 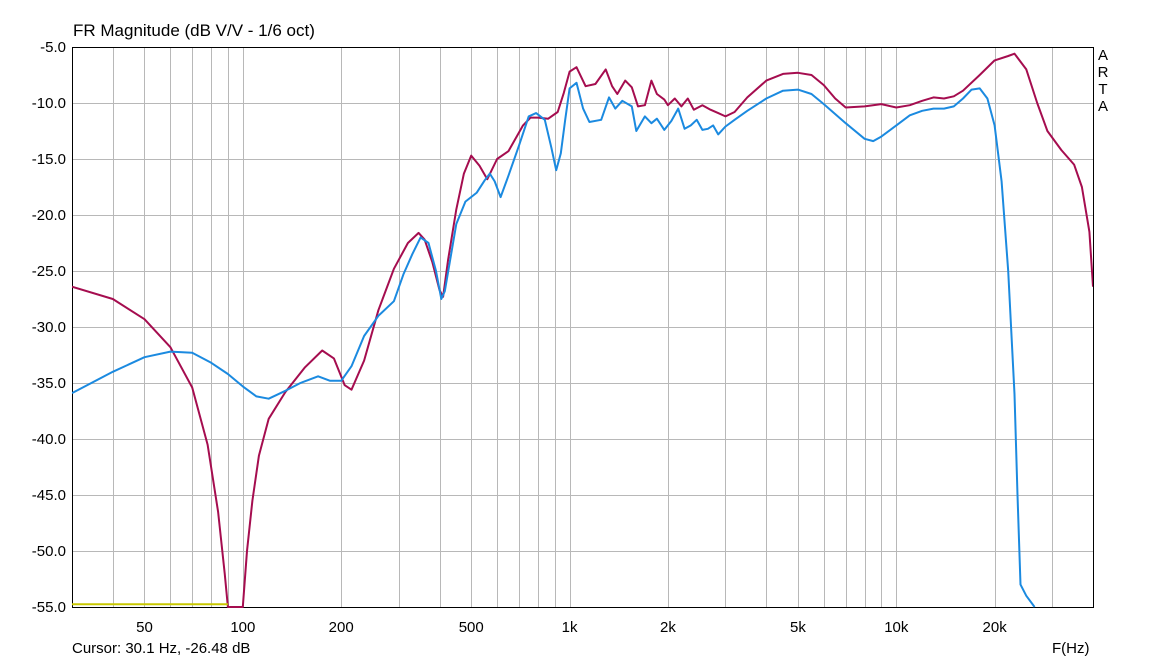 I want to click on y-tick-label: -55.0, so click(x=49, y=607).